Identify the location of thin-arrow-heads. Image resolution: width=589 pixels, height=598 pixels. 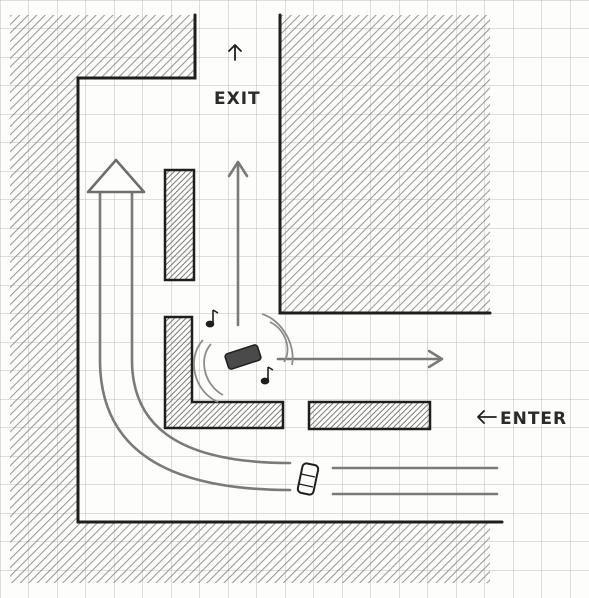
(335, 264).